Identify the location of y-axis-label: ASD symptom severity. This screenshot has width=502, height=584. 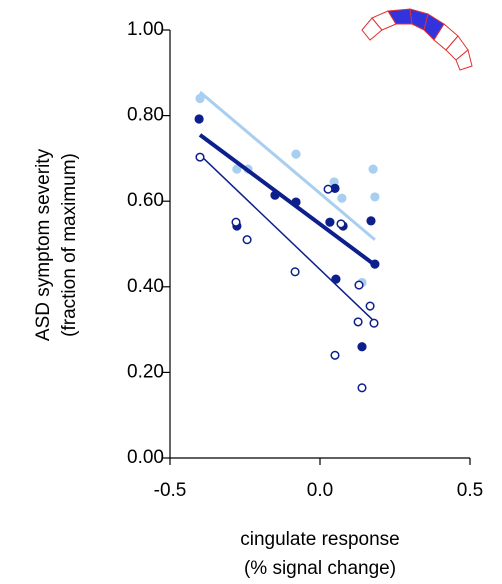
(43, 244).